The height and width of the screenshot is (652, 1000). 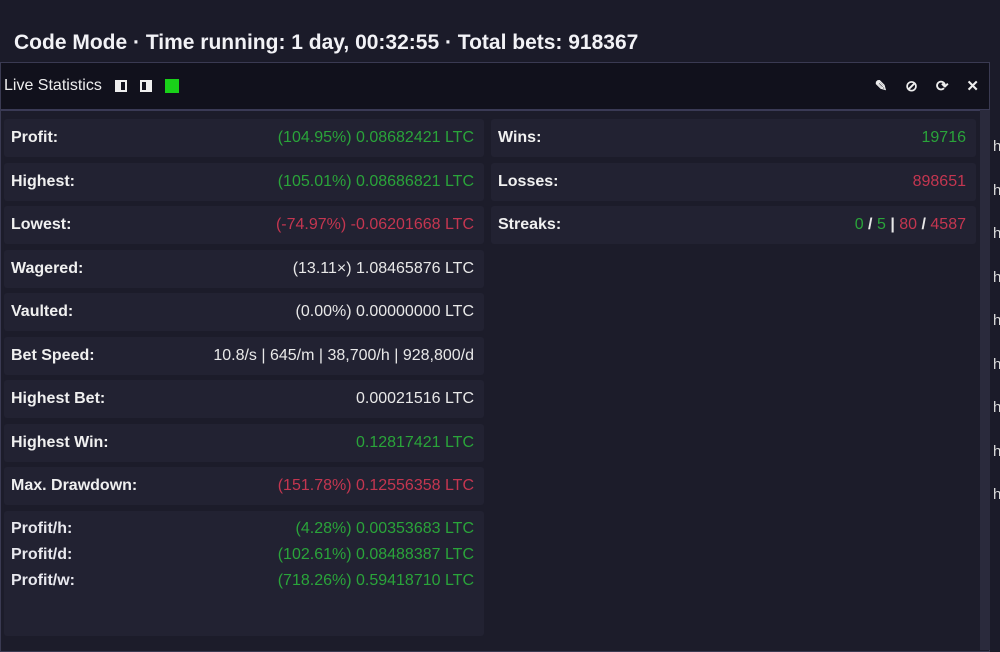 I want to click on stat-value: (-74.97%) -0.06201668 LTC, so click(x=374, y=224).